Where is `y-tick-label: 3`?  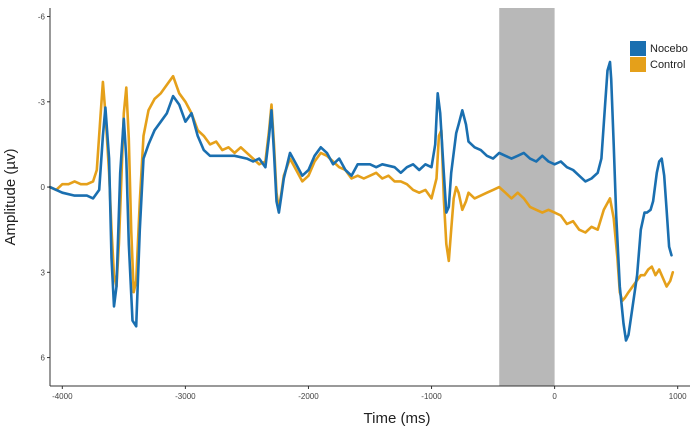
y-tick-label: 3 is located at coordinates (43, 272).